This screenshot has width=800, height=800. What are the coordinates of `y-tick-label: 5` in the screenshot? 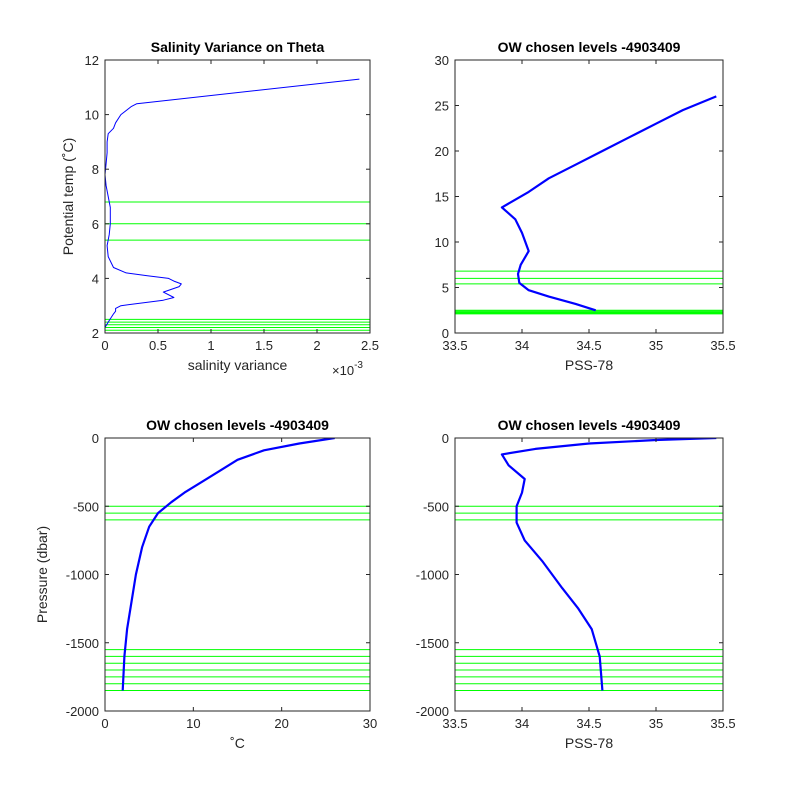 It's located at (445, 288).